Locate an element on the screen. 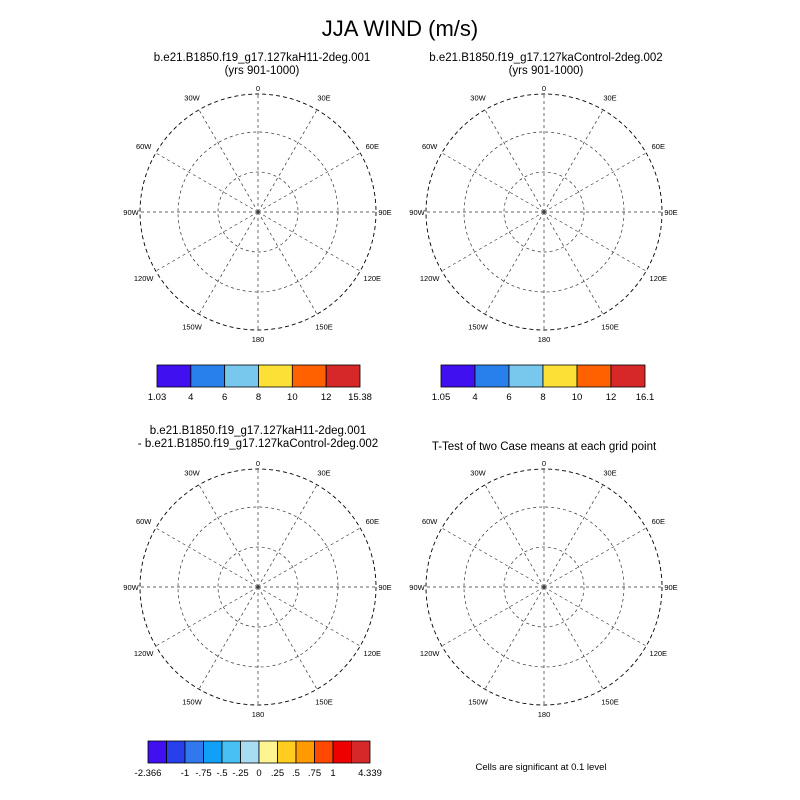  map-panel-1: 0 30E 60E 90E 120E 150E 180 150W 120W 90W 60W 30W is located at coordinates (257, 214).